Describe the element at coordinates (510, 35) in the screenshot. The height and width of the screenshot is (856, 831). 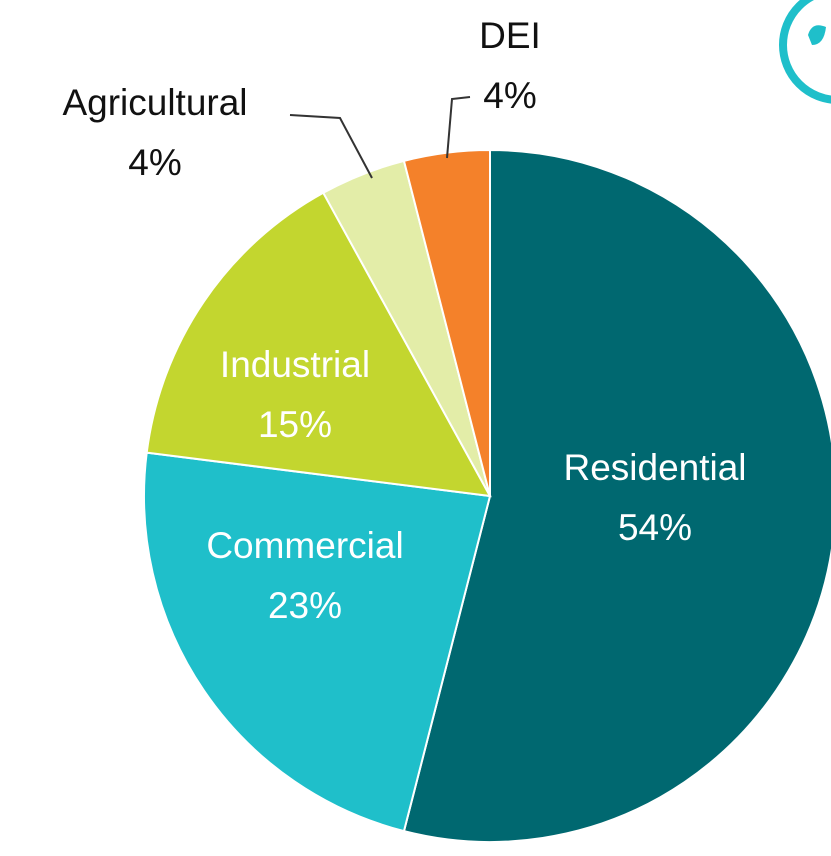
I see `slice-label: DEI` at that location.